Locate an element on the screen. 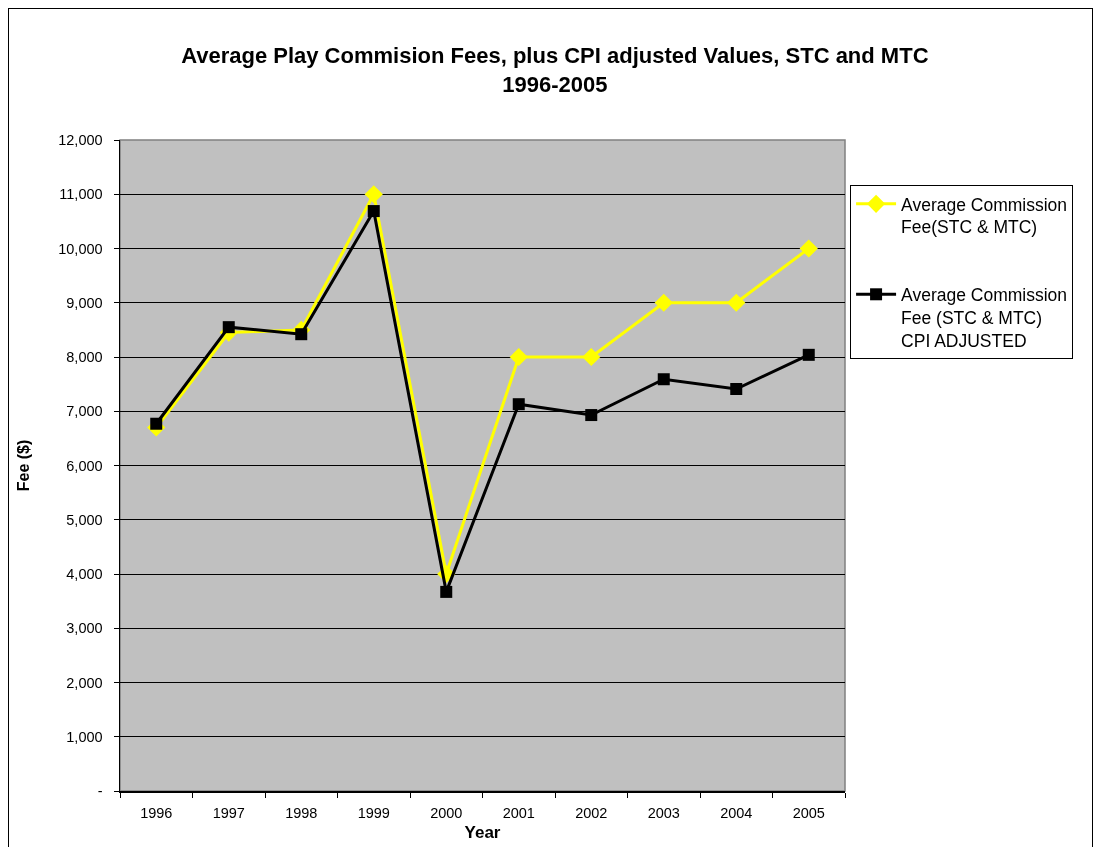 The height and width of the screenshot is (847, 1093). x-tick-label: 2005 is located at coordinates (808, 812).